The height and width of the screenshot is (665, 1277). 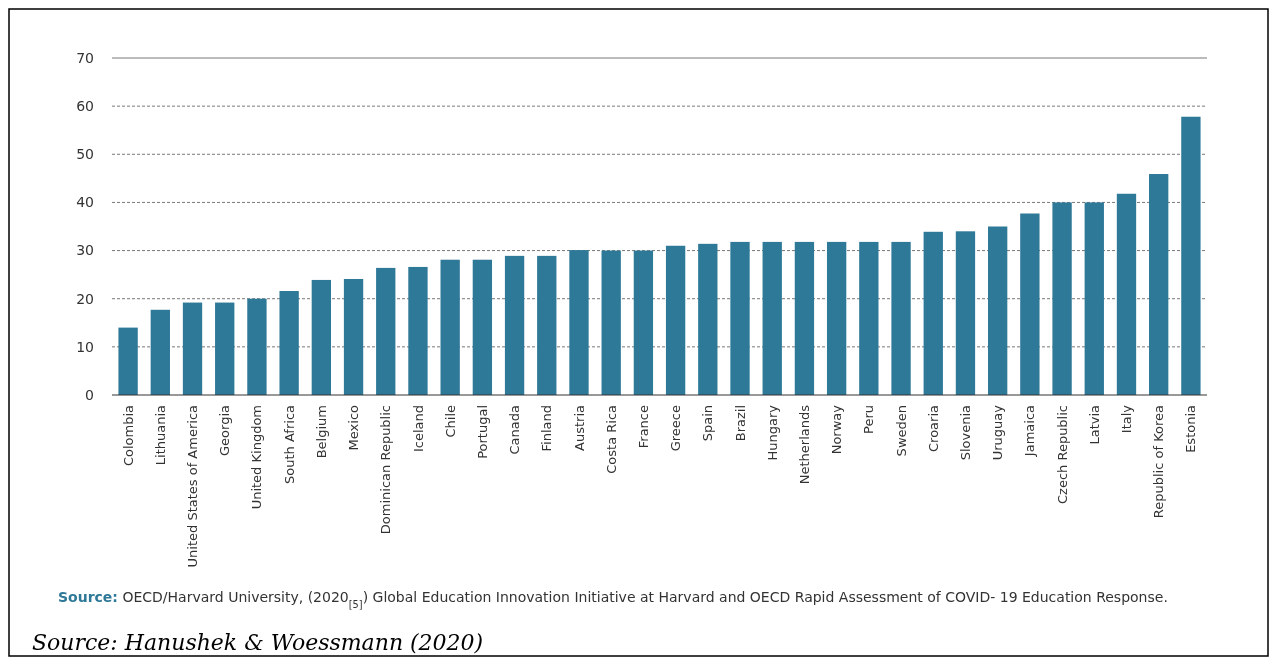 What do you see at coordinates (1030, 431) in the screenshot?
I see `x-tick-label: Jamaica` at bounding box center [1030, 431].